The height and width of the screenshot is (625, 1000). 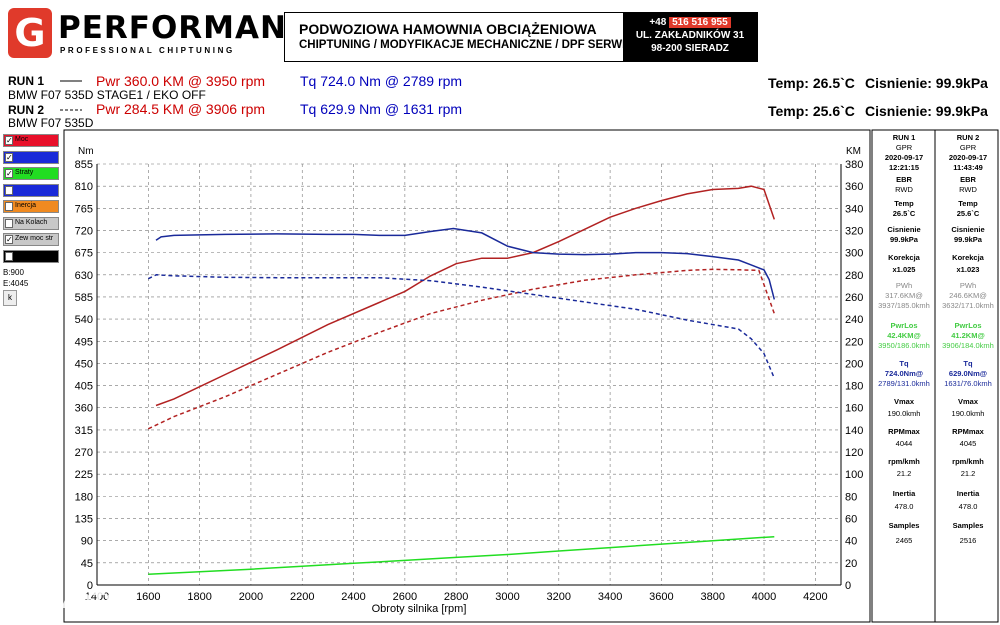 I want to click on curve-toggle-2: ✓ Straty, so click(x=31, y=173).